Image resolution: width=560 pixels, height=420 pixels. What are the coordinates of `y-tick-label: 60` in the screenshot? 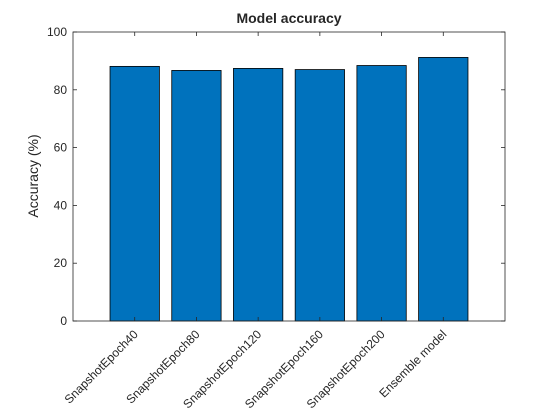 It's located at (61, 148).